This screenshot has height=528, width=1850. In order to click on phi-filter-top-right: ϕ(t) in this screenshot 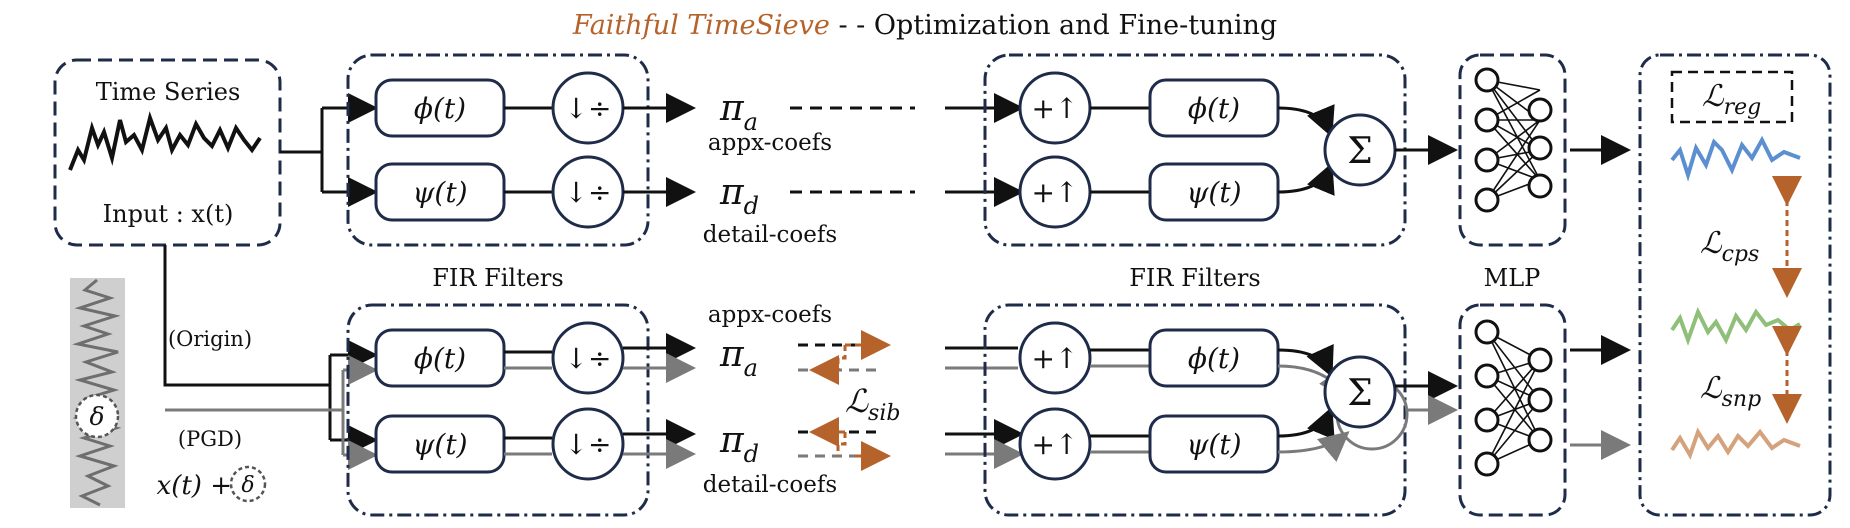, I will do `click(1214, 108)`.